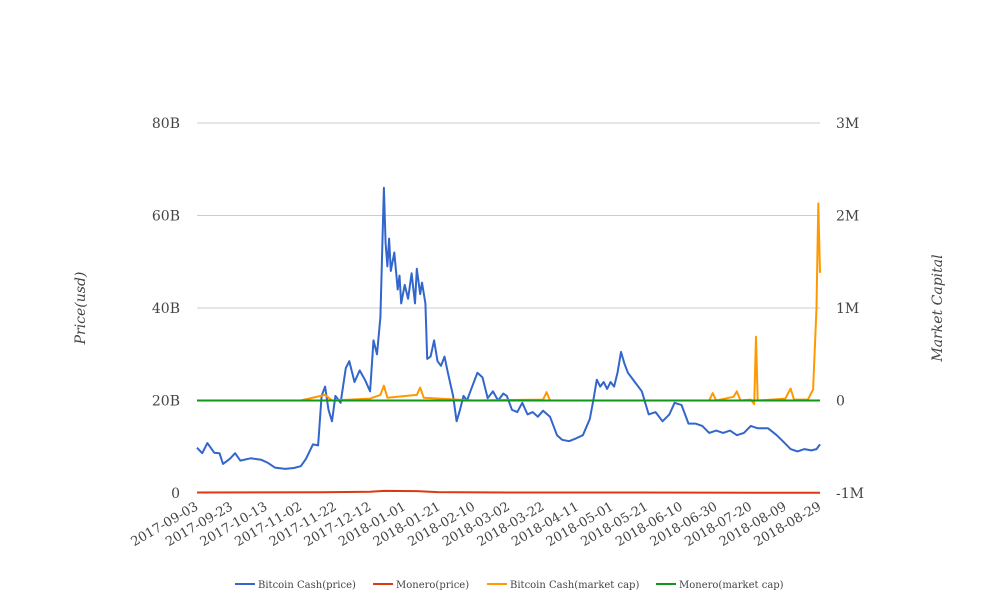 The height and width of the screenshot is (616, 1008). Describe the element at coordinates (847, 217) in the screenshot. I see `y2-tick-label: 2M` at that location.